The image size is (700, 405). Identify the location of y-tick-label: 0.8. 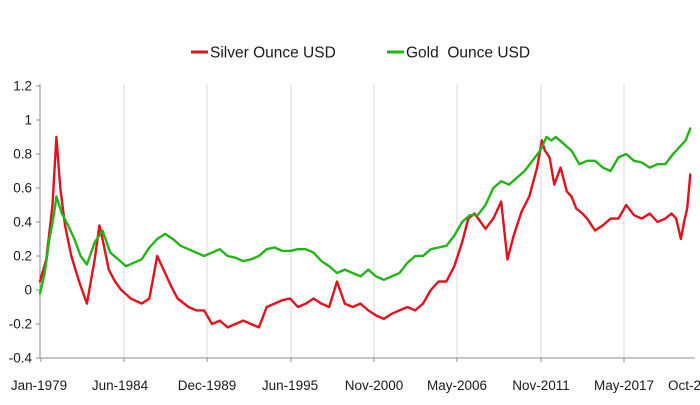
(22, 154).